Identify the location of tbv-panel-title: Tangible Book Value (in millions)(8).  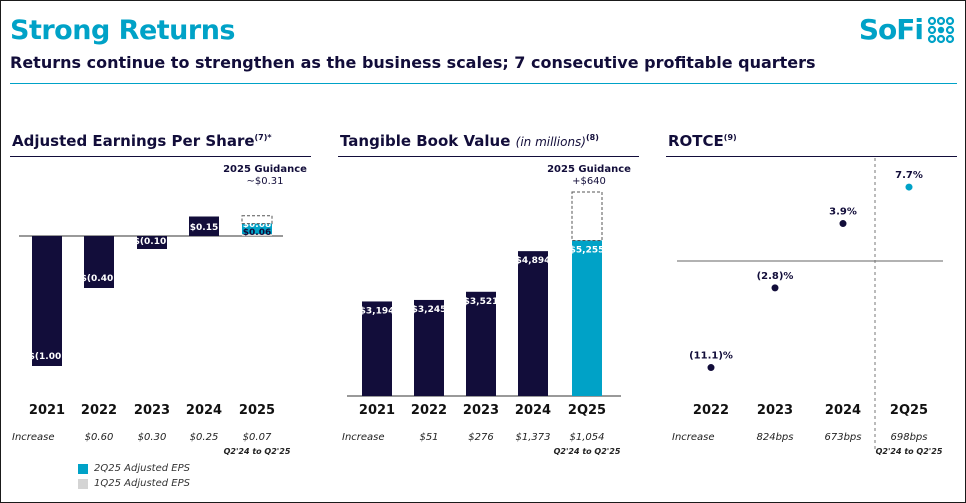
(469, 141).